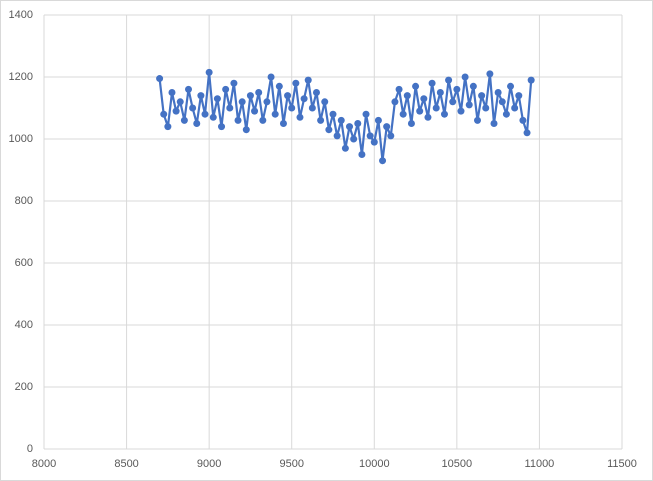 Image resolution: width=653 pixels, height=481 pixels. I want to click on y-tick-label: 400, so click(24, 325).